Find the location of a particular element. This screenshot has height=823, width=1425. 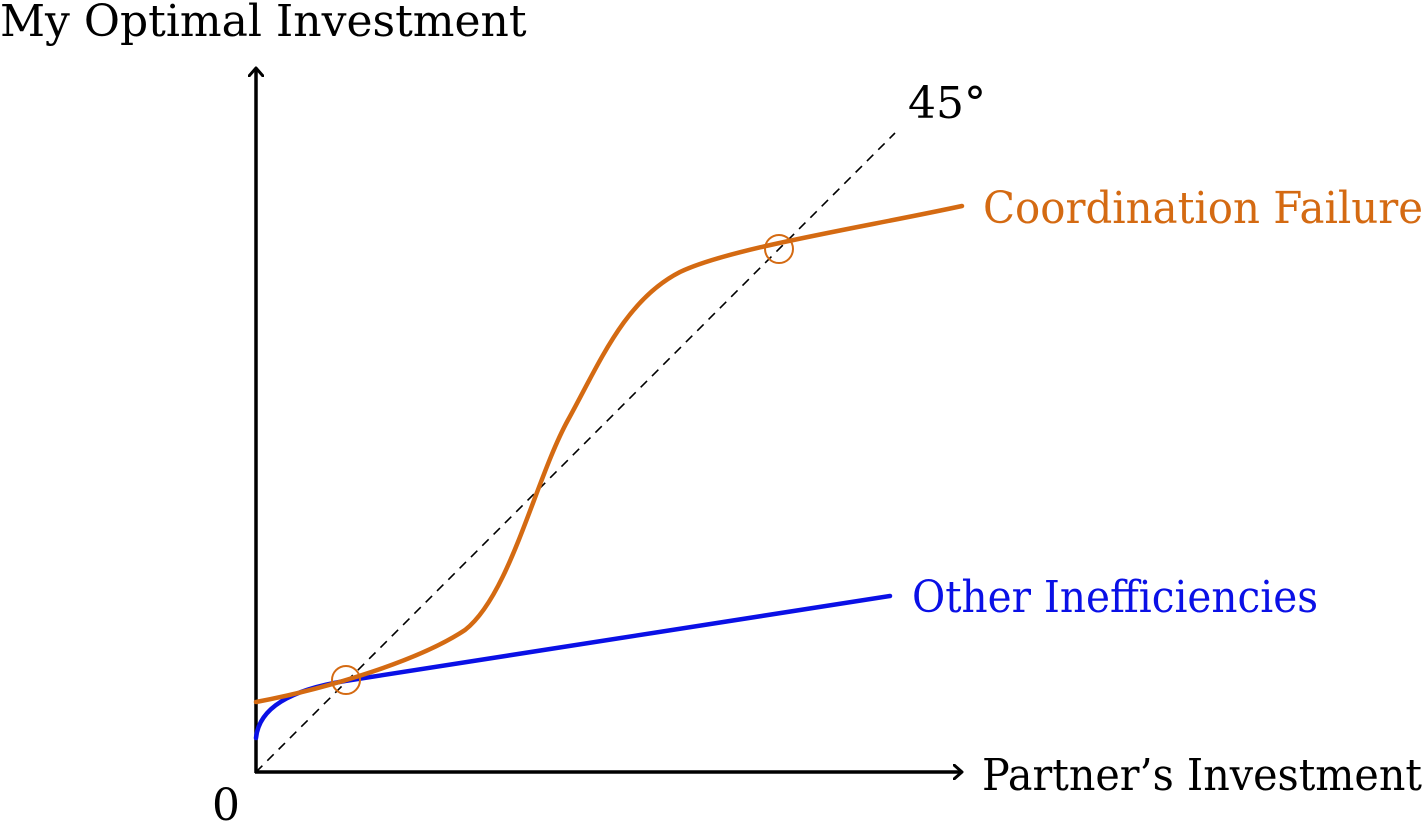

diagonal-label: 45° is located at coordinates (947, 103).